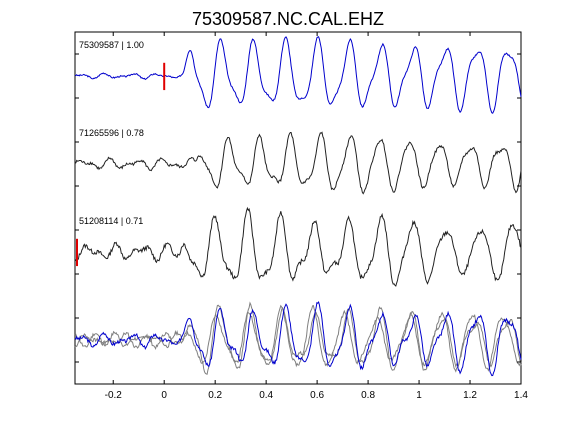 The image size is (576, 432). What do you see at coordinates (317, 395) in the screenshot?
I see `x-tick-label: 0.6` at bounding box center [317, 395].